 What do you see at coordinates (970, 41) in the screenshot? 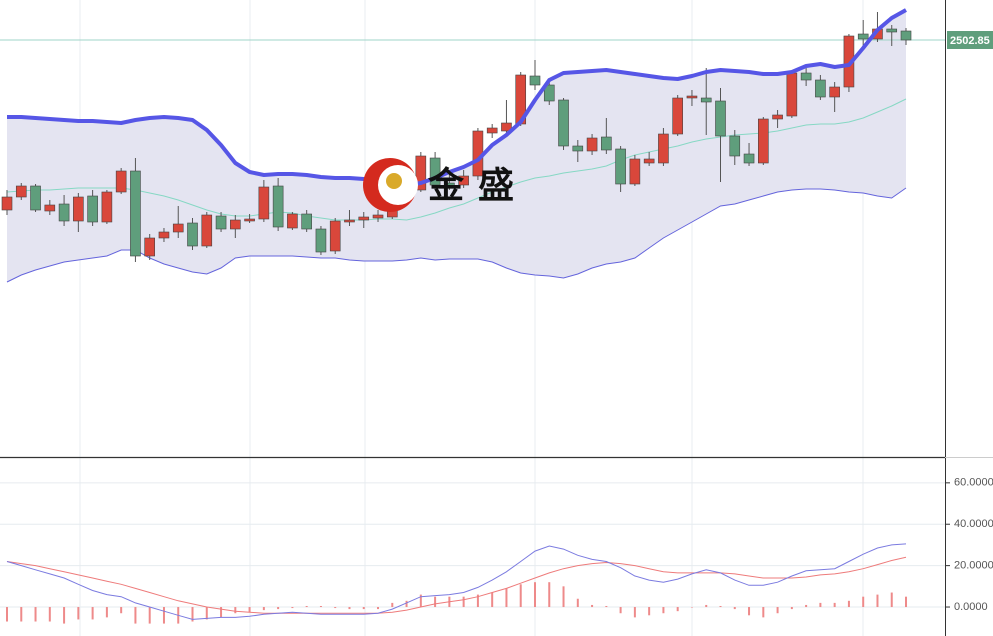
I see `price-label: 2502.85` at bounding box center [970, 41].